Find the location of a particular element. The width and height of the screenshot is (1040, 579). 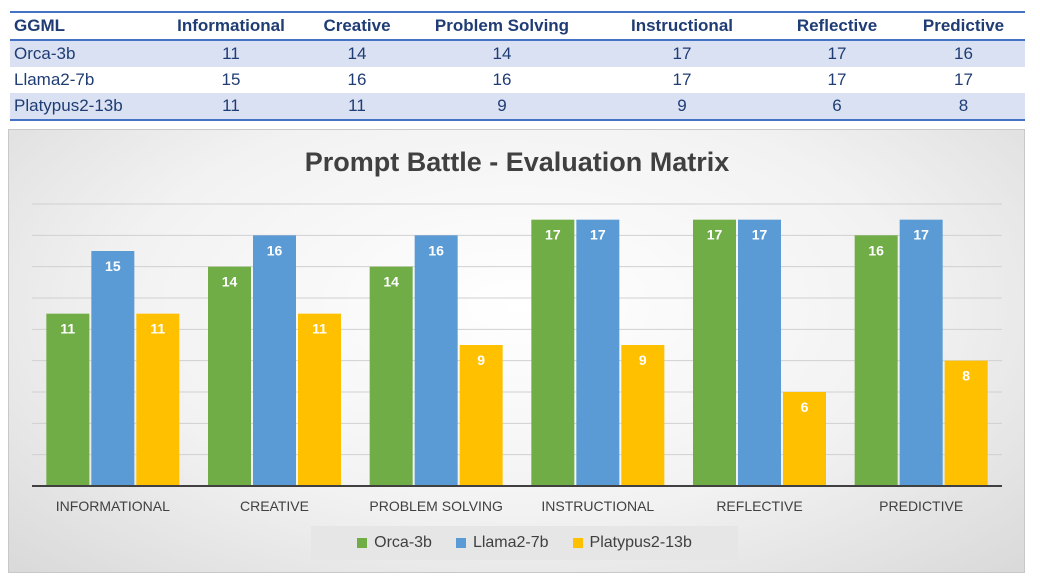

x-tick-label: INSTRUCTIONAL is located at coordinates (597, 506).